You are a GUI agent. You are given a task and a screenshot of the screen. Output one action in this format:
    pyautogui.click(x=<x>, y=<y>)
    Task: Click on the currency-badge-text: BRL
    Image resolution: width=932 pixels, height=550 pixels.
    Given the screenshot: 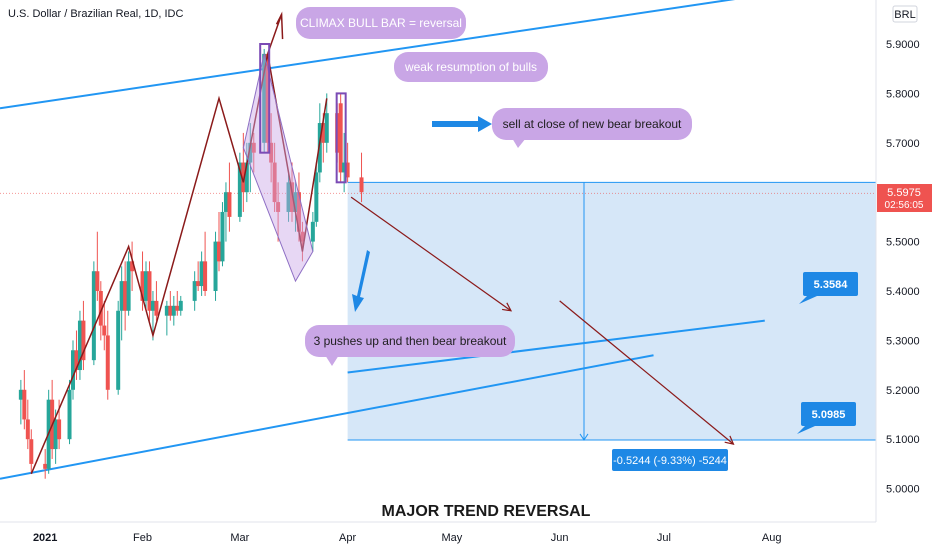 What is the action you would take?
    pyautogui.click(x=904, y=15)
    